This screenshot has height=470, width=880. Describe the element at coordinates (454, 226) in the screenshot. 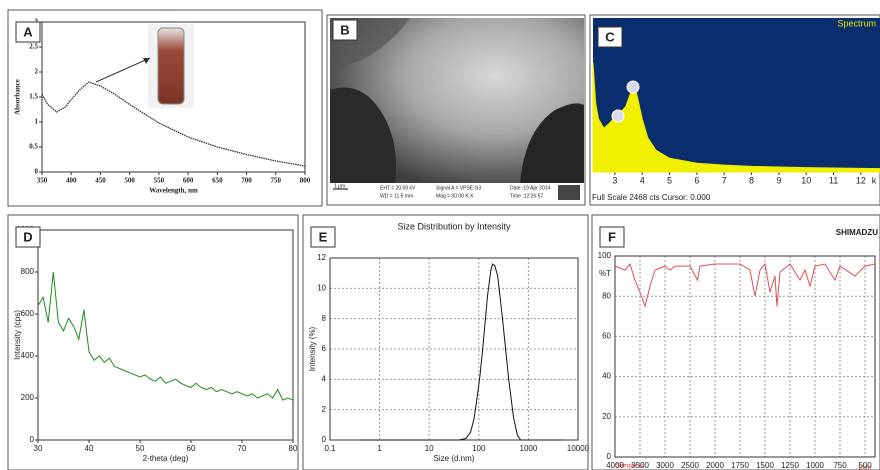

I see `chart-title: Size Distribution by Intensity` at that location.